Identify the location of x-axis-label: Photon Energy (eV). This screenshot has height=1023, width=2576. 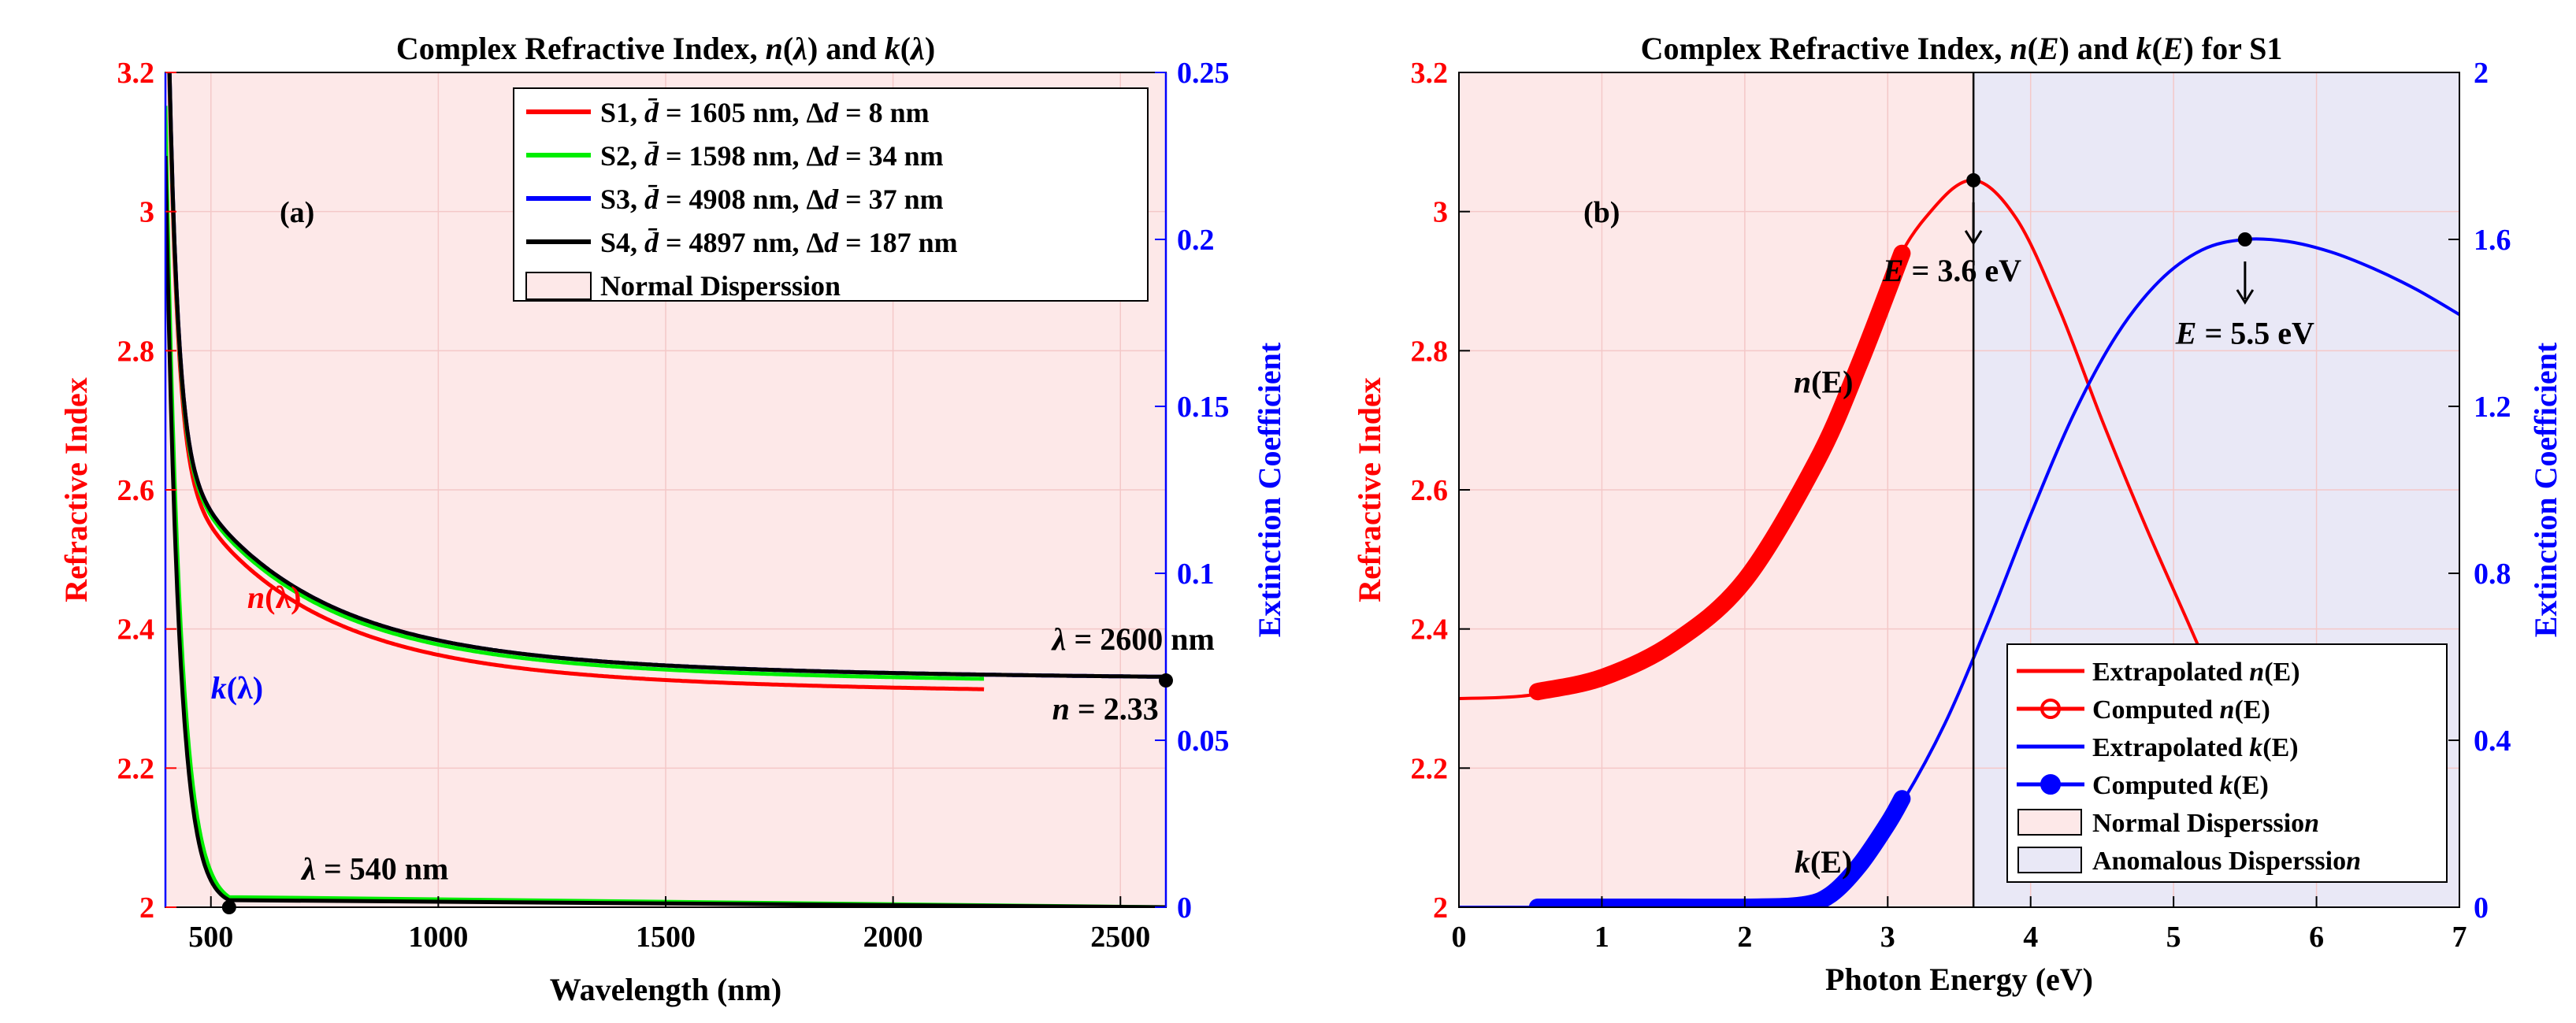
(1959, 979).